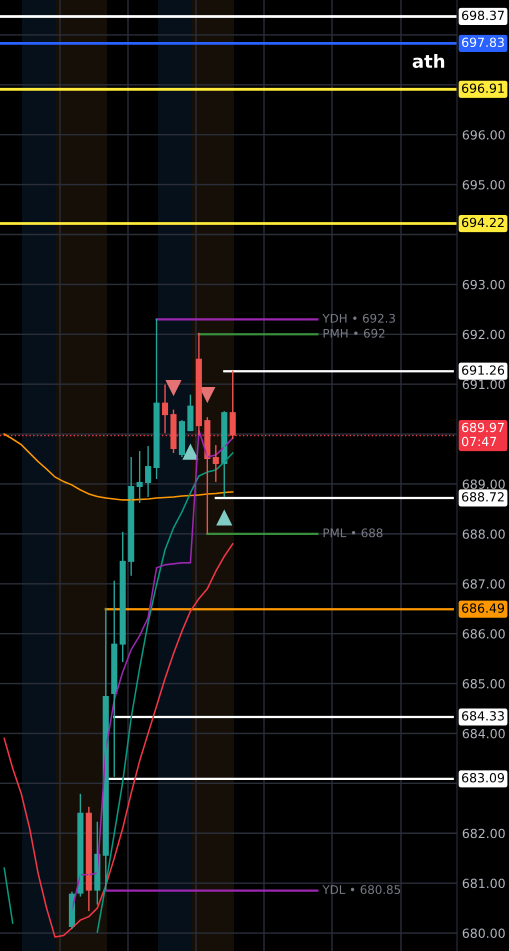 Image resolution: width=509 pixels, height=951 pixels. Describe the element at coordinates (483, 185) in the screenshot. I see `y-tick-label: 695.00` at that location.